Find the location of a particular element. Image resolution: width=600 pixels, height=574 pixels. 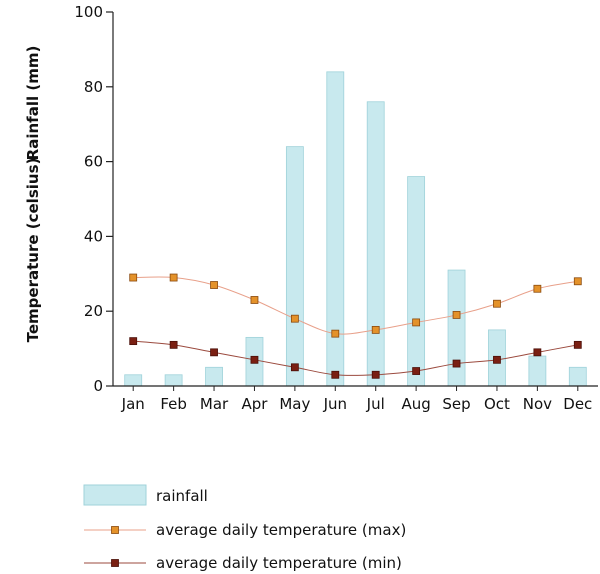

bar-rainfall-aug is located at coordinates (416, 281).